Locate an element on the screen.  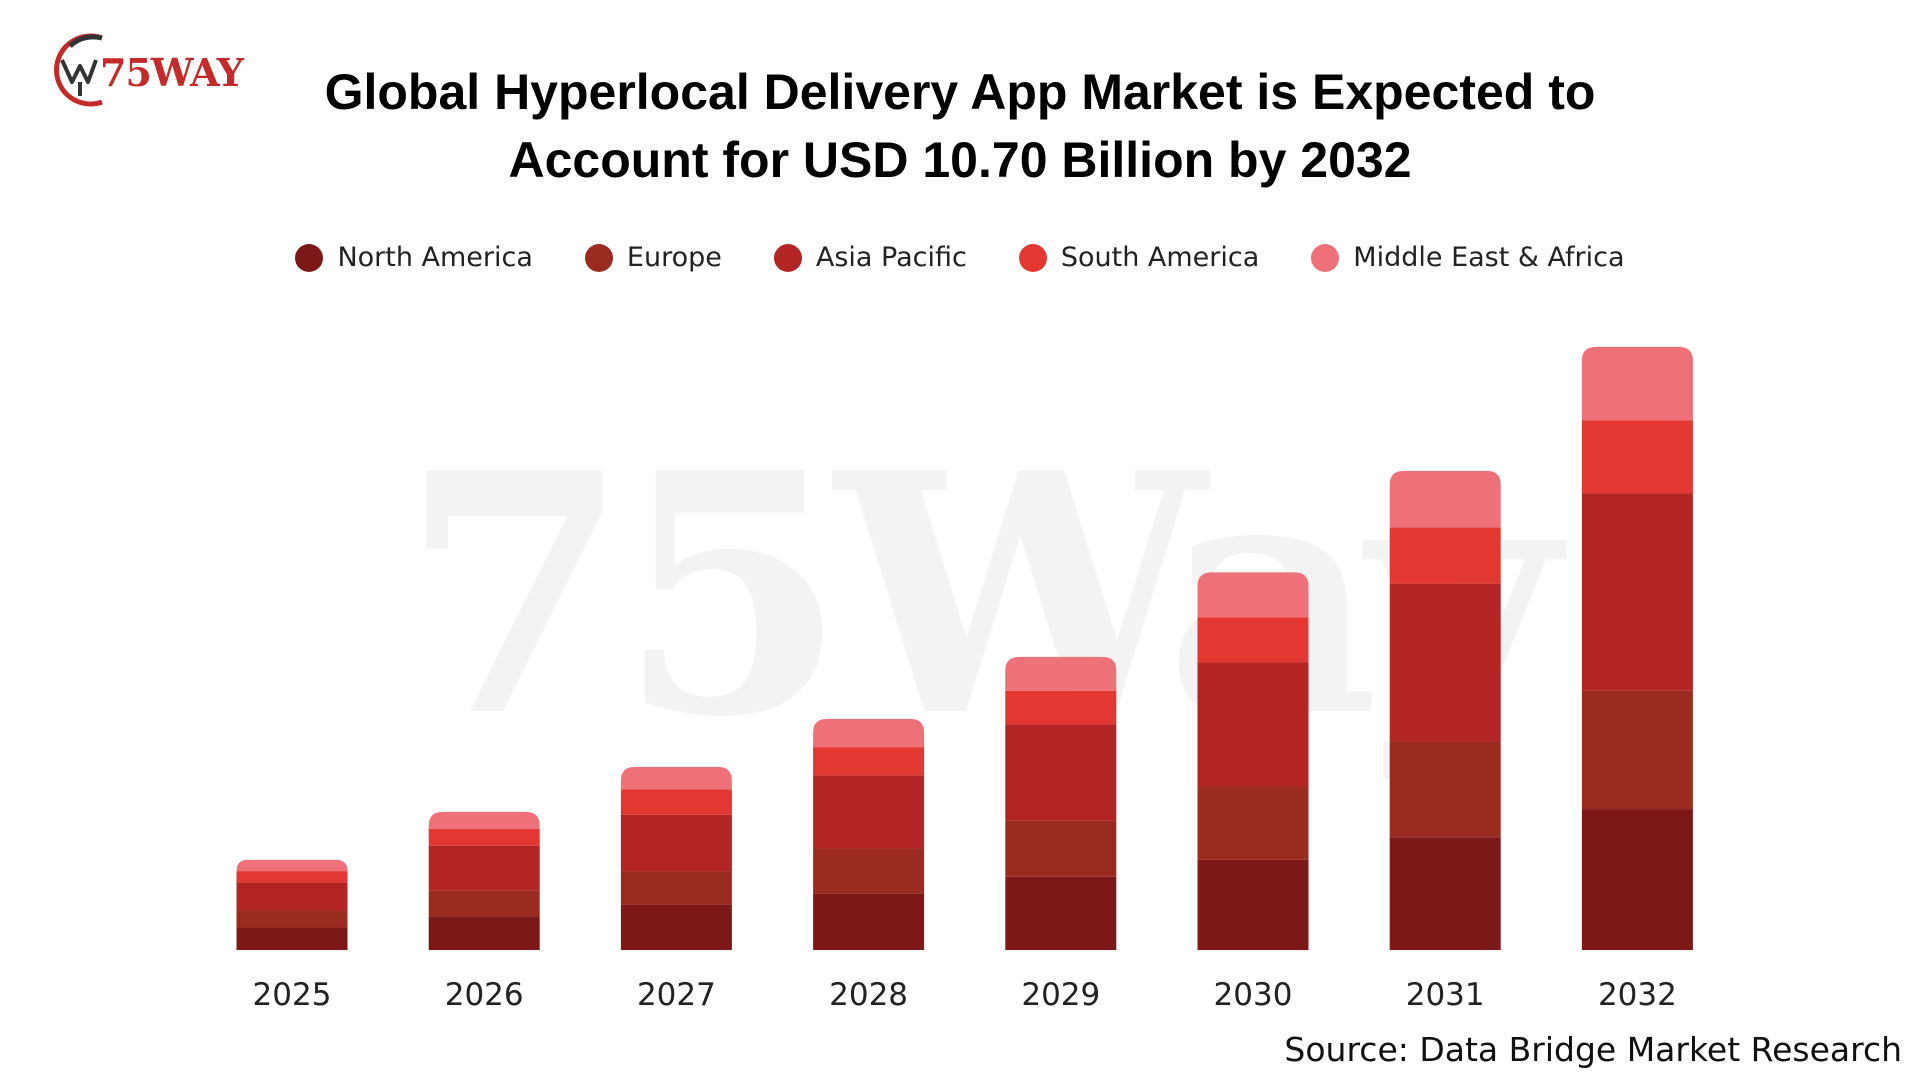
source-note: Source: Data Bridge Market Research is located at coordinates (1593, 1049).